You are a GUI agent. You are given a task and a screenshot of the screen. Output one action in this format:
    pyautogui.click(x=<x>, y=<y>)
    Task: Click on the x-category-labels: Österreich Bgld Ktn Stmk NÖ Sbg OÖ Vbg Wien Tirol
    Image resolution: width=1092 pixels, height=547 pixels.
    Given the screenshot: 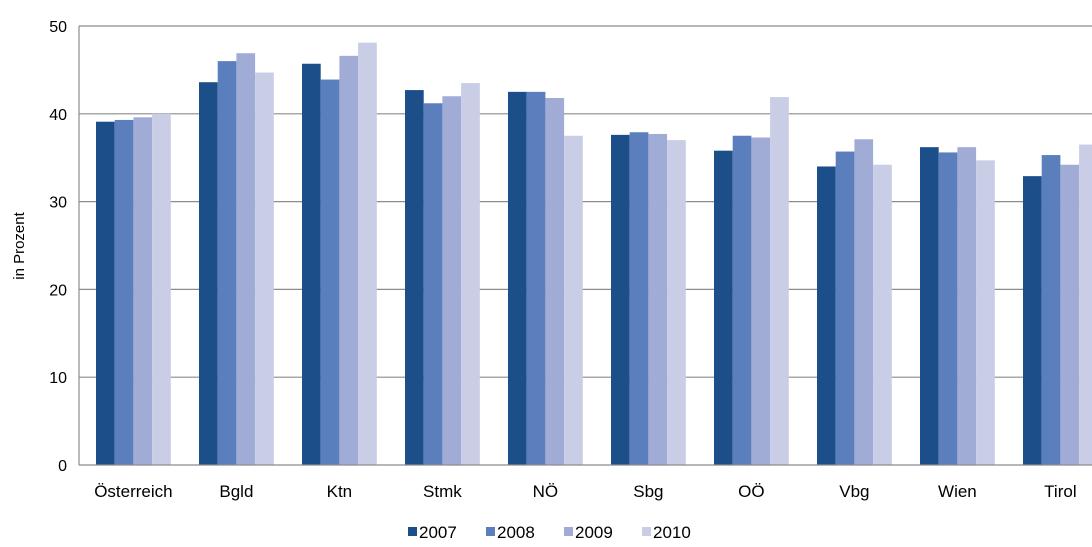 What is the action you would take?
    pyautogui.click(x=585, y=491)
    